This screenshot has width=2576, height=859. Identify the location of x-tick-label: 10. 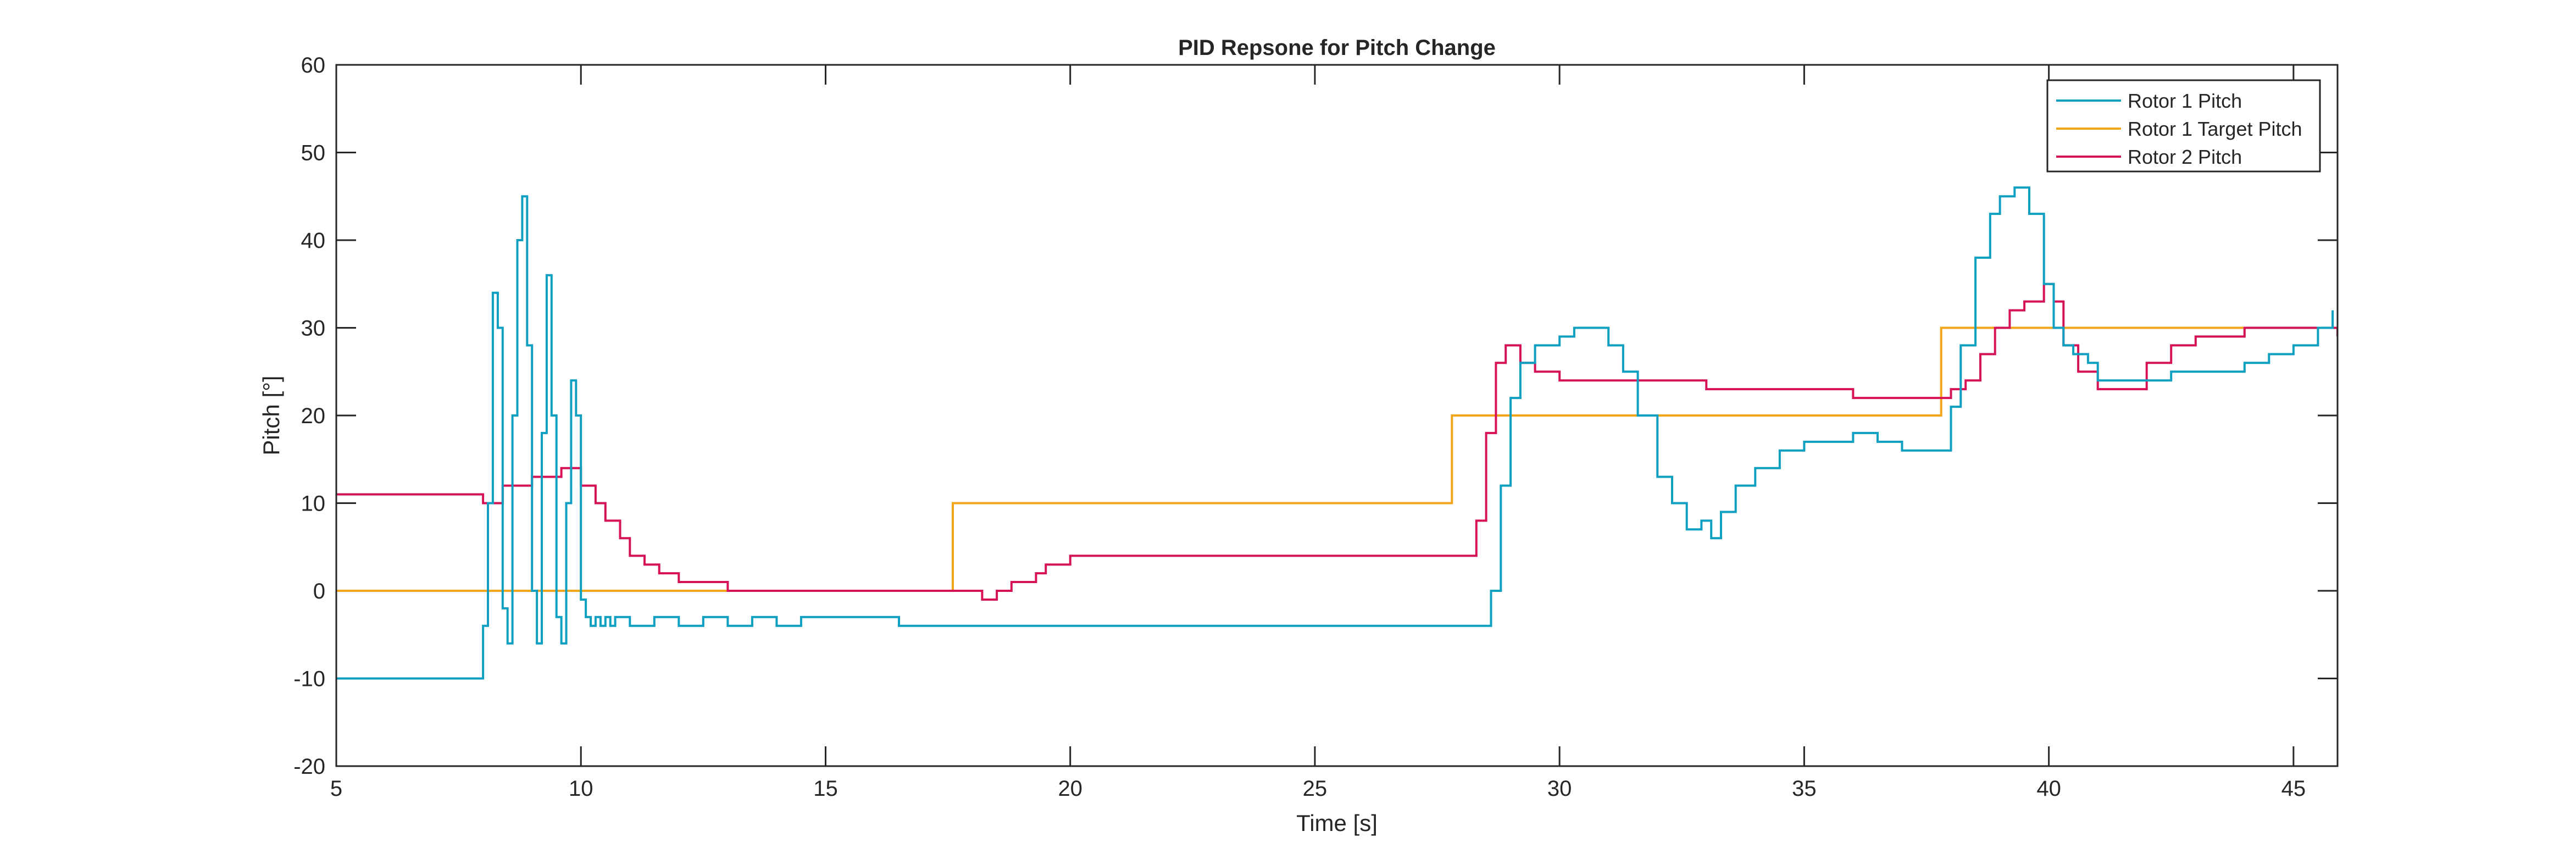
(581, 789).